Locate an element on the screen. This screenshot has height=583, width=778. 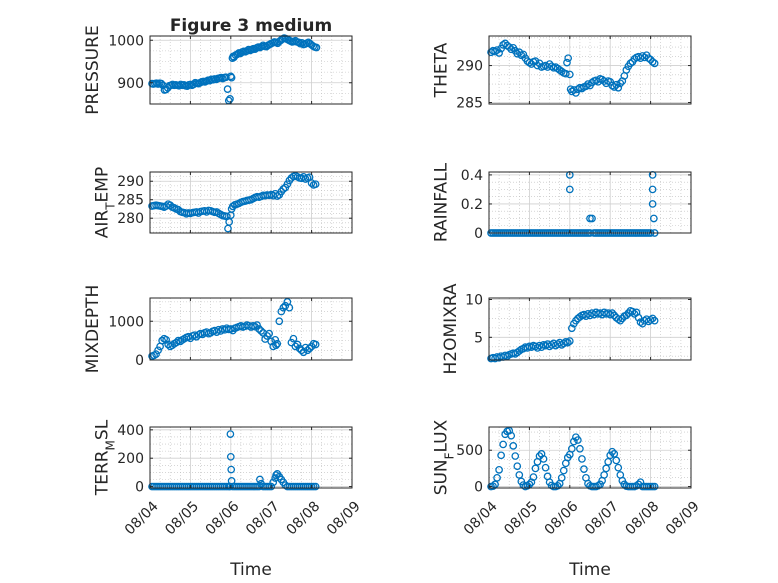
label-part: SUN is located at coordinates (442, 477).